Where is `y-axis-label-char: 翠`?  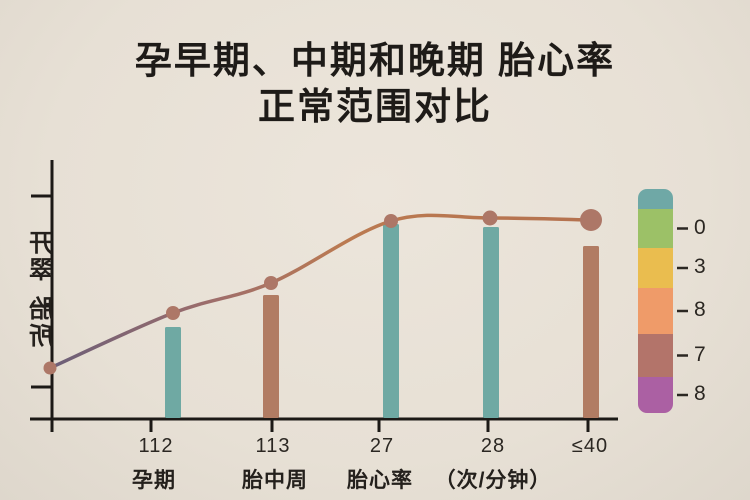 y-axis-label-char: 翠 is located at coordinates (41, 270).